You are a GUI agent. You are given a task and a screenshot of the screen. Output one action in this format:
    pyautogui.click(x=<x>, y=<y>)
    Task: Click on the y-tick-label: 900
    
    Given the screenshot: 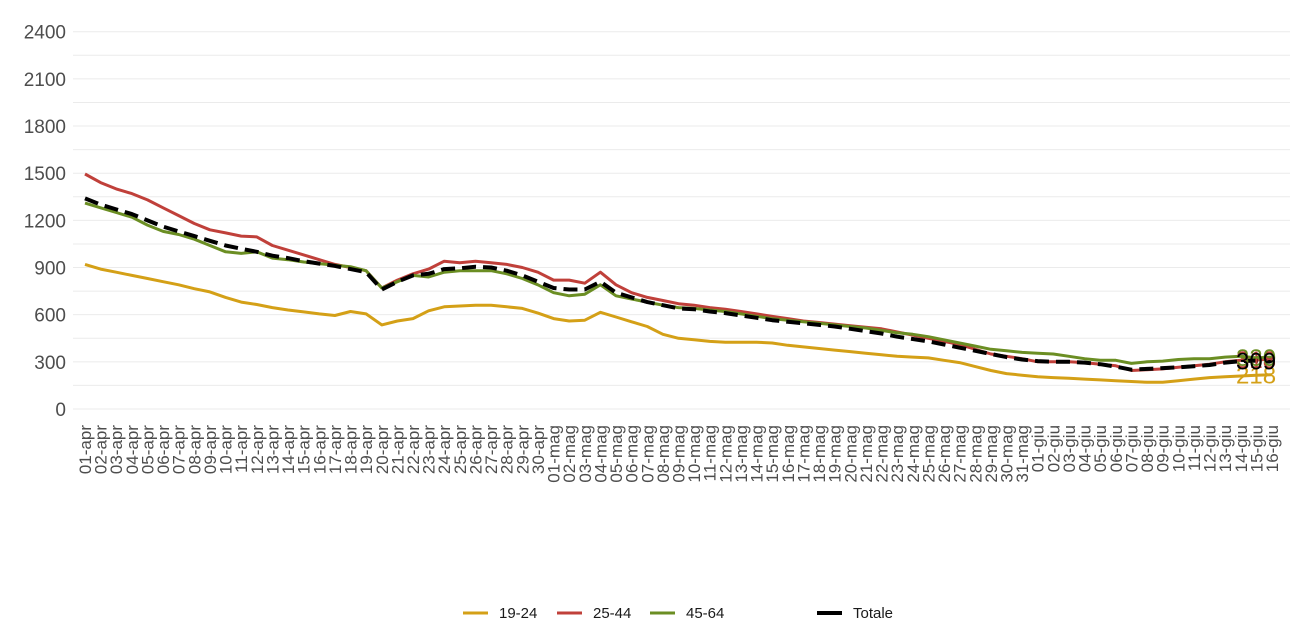 What is the action you would take?
    pyautogui.click(x=50, y=269)
    